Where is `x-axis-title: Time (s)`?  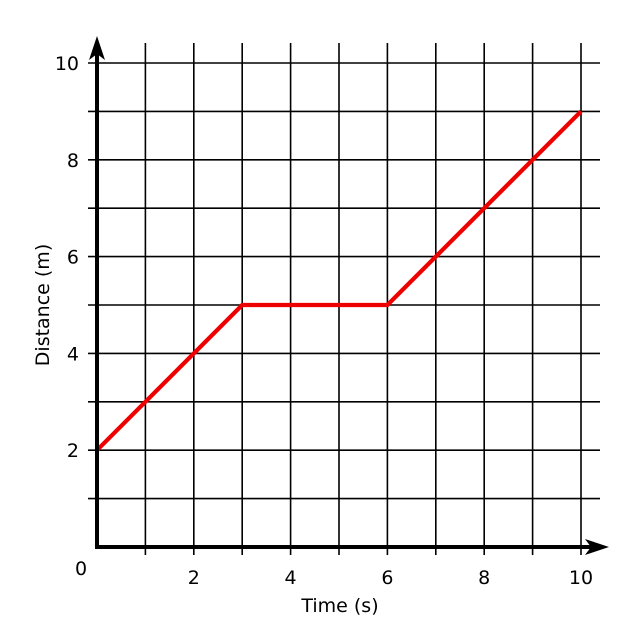
x-axis-title: Time (s) is located at coordinates (339, 606).